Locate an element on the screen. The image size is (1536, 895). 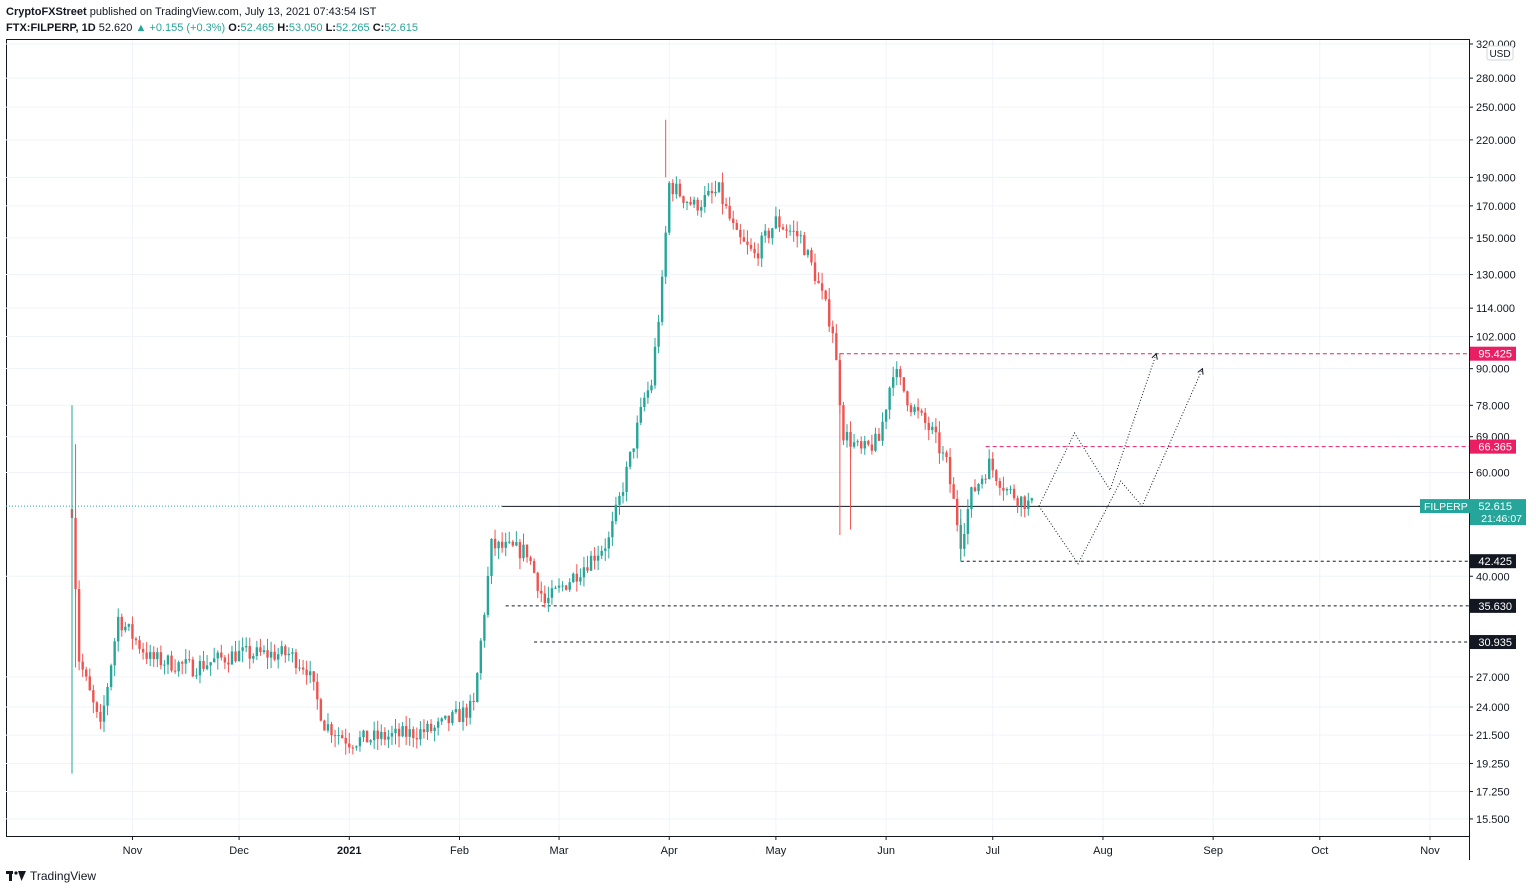
y-tick-label: 21.500 is located at coordinates (1493, 736).